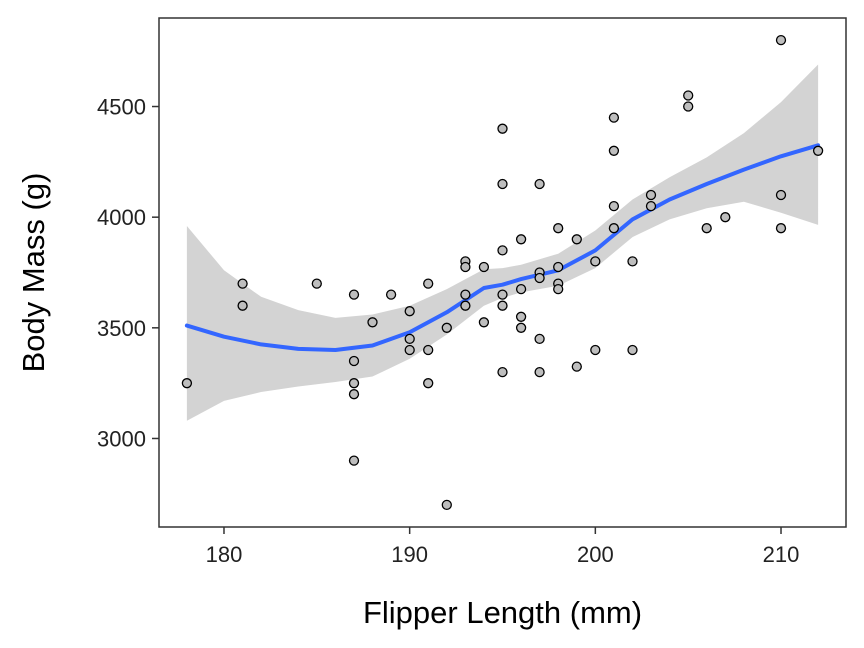  I want to click on y-axis: 3000 3500 4000 4500, so click(128, 273).